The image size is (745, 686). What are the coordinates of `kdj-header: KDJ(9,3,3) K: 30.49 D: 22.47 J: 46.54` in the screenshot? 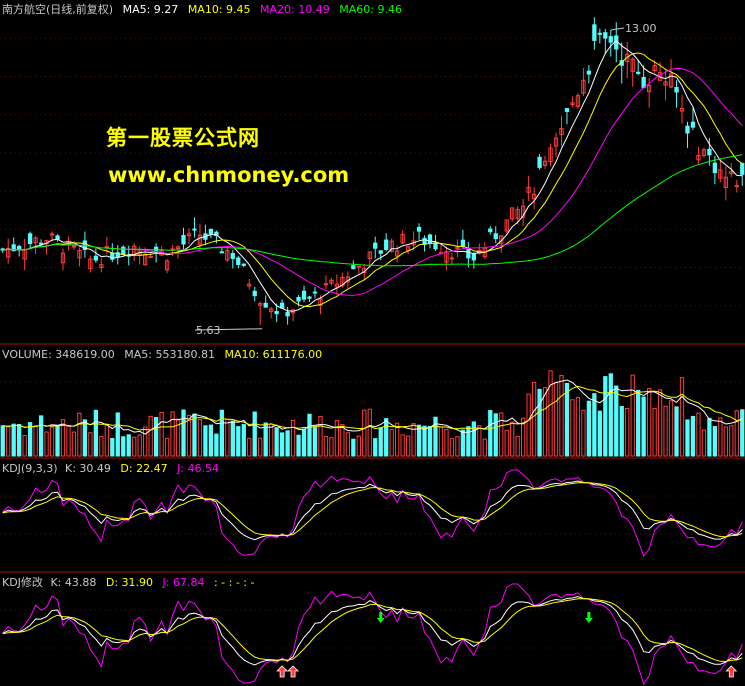 It's located at (113, 468).